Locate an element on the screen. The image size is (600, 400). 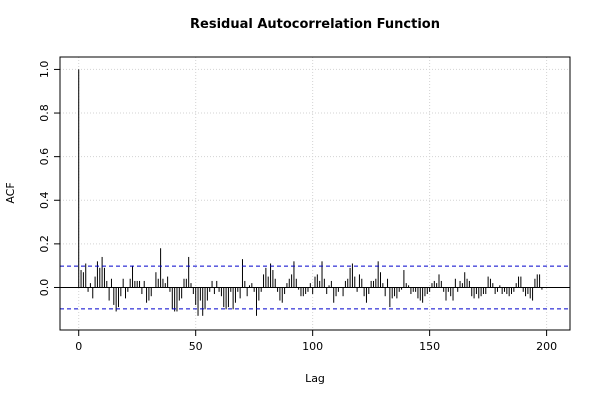
y-tick-label: 0.6 is located at coordinates (44, 157).